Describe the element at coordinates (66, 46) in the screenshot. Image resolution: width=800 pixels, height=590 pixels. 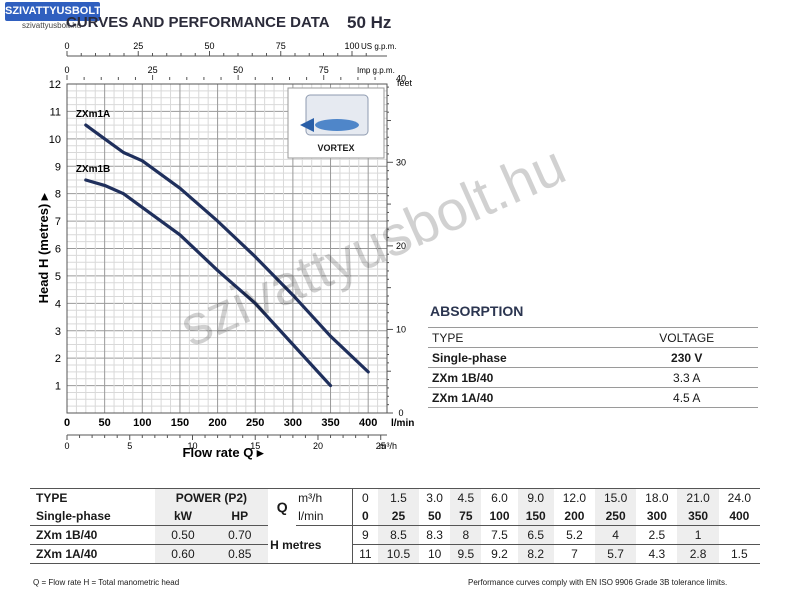
I see `usgpm-tick-label: 0` at that location.